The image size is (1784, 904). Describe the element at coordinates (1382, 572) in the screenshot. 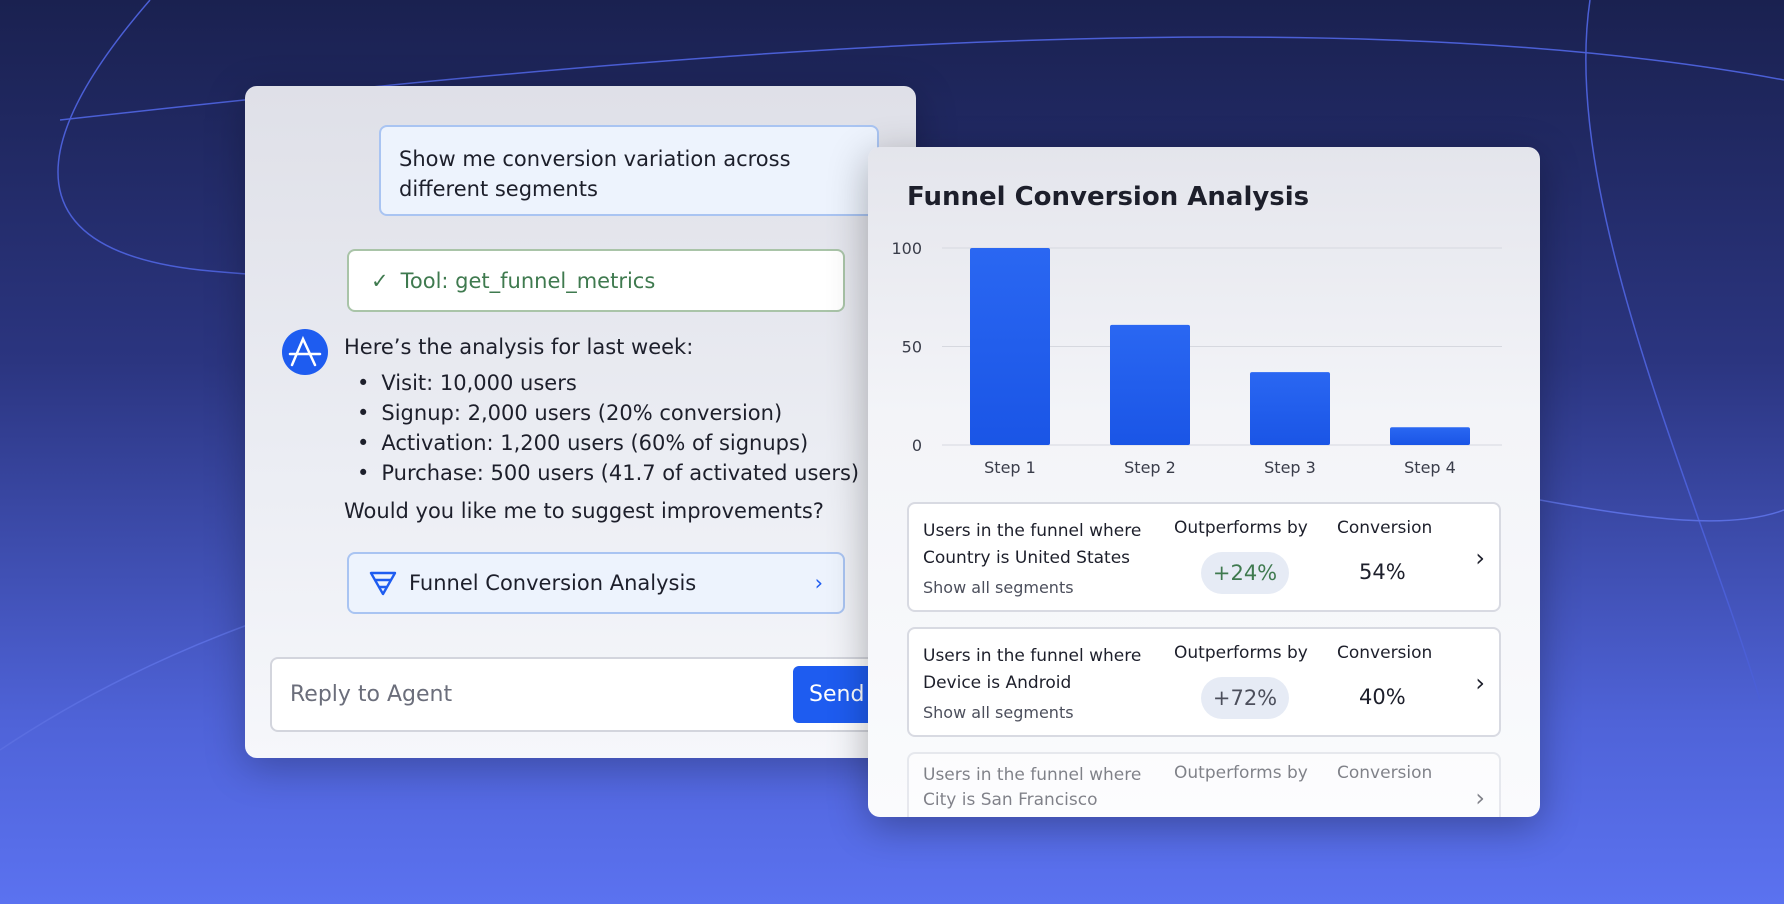

I see `conversion-value: 54%` at that location.